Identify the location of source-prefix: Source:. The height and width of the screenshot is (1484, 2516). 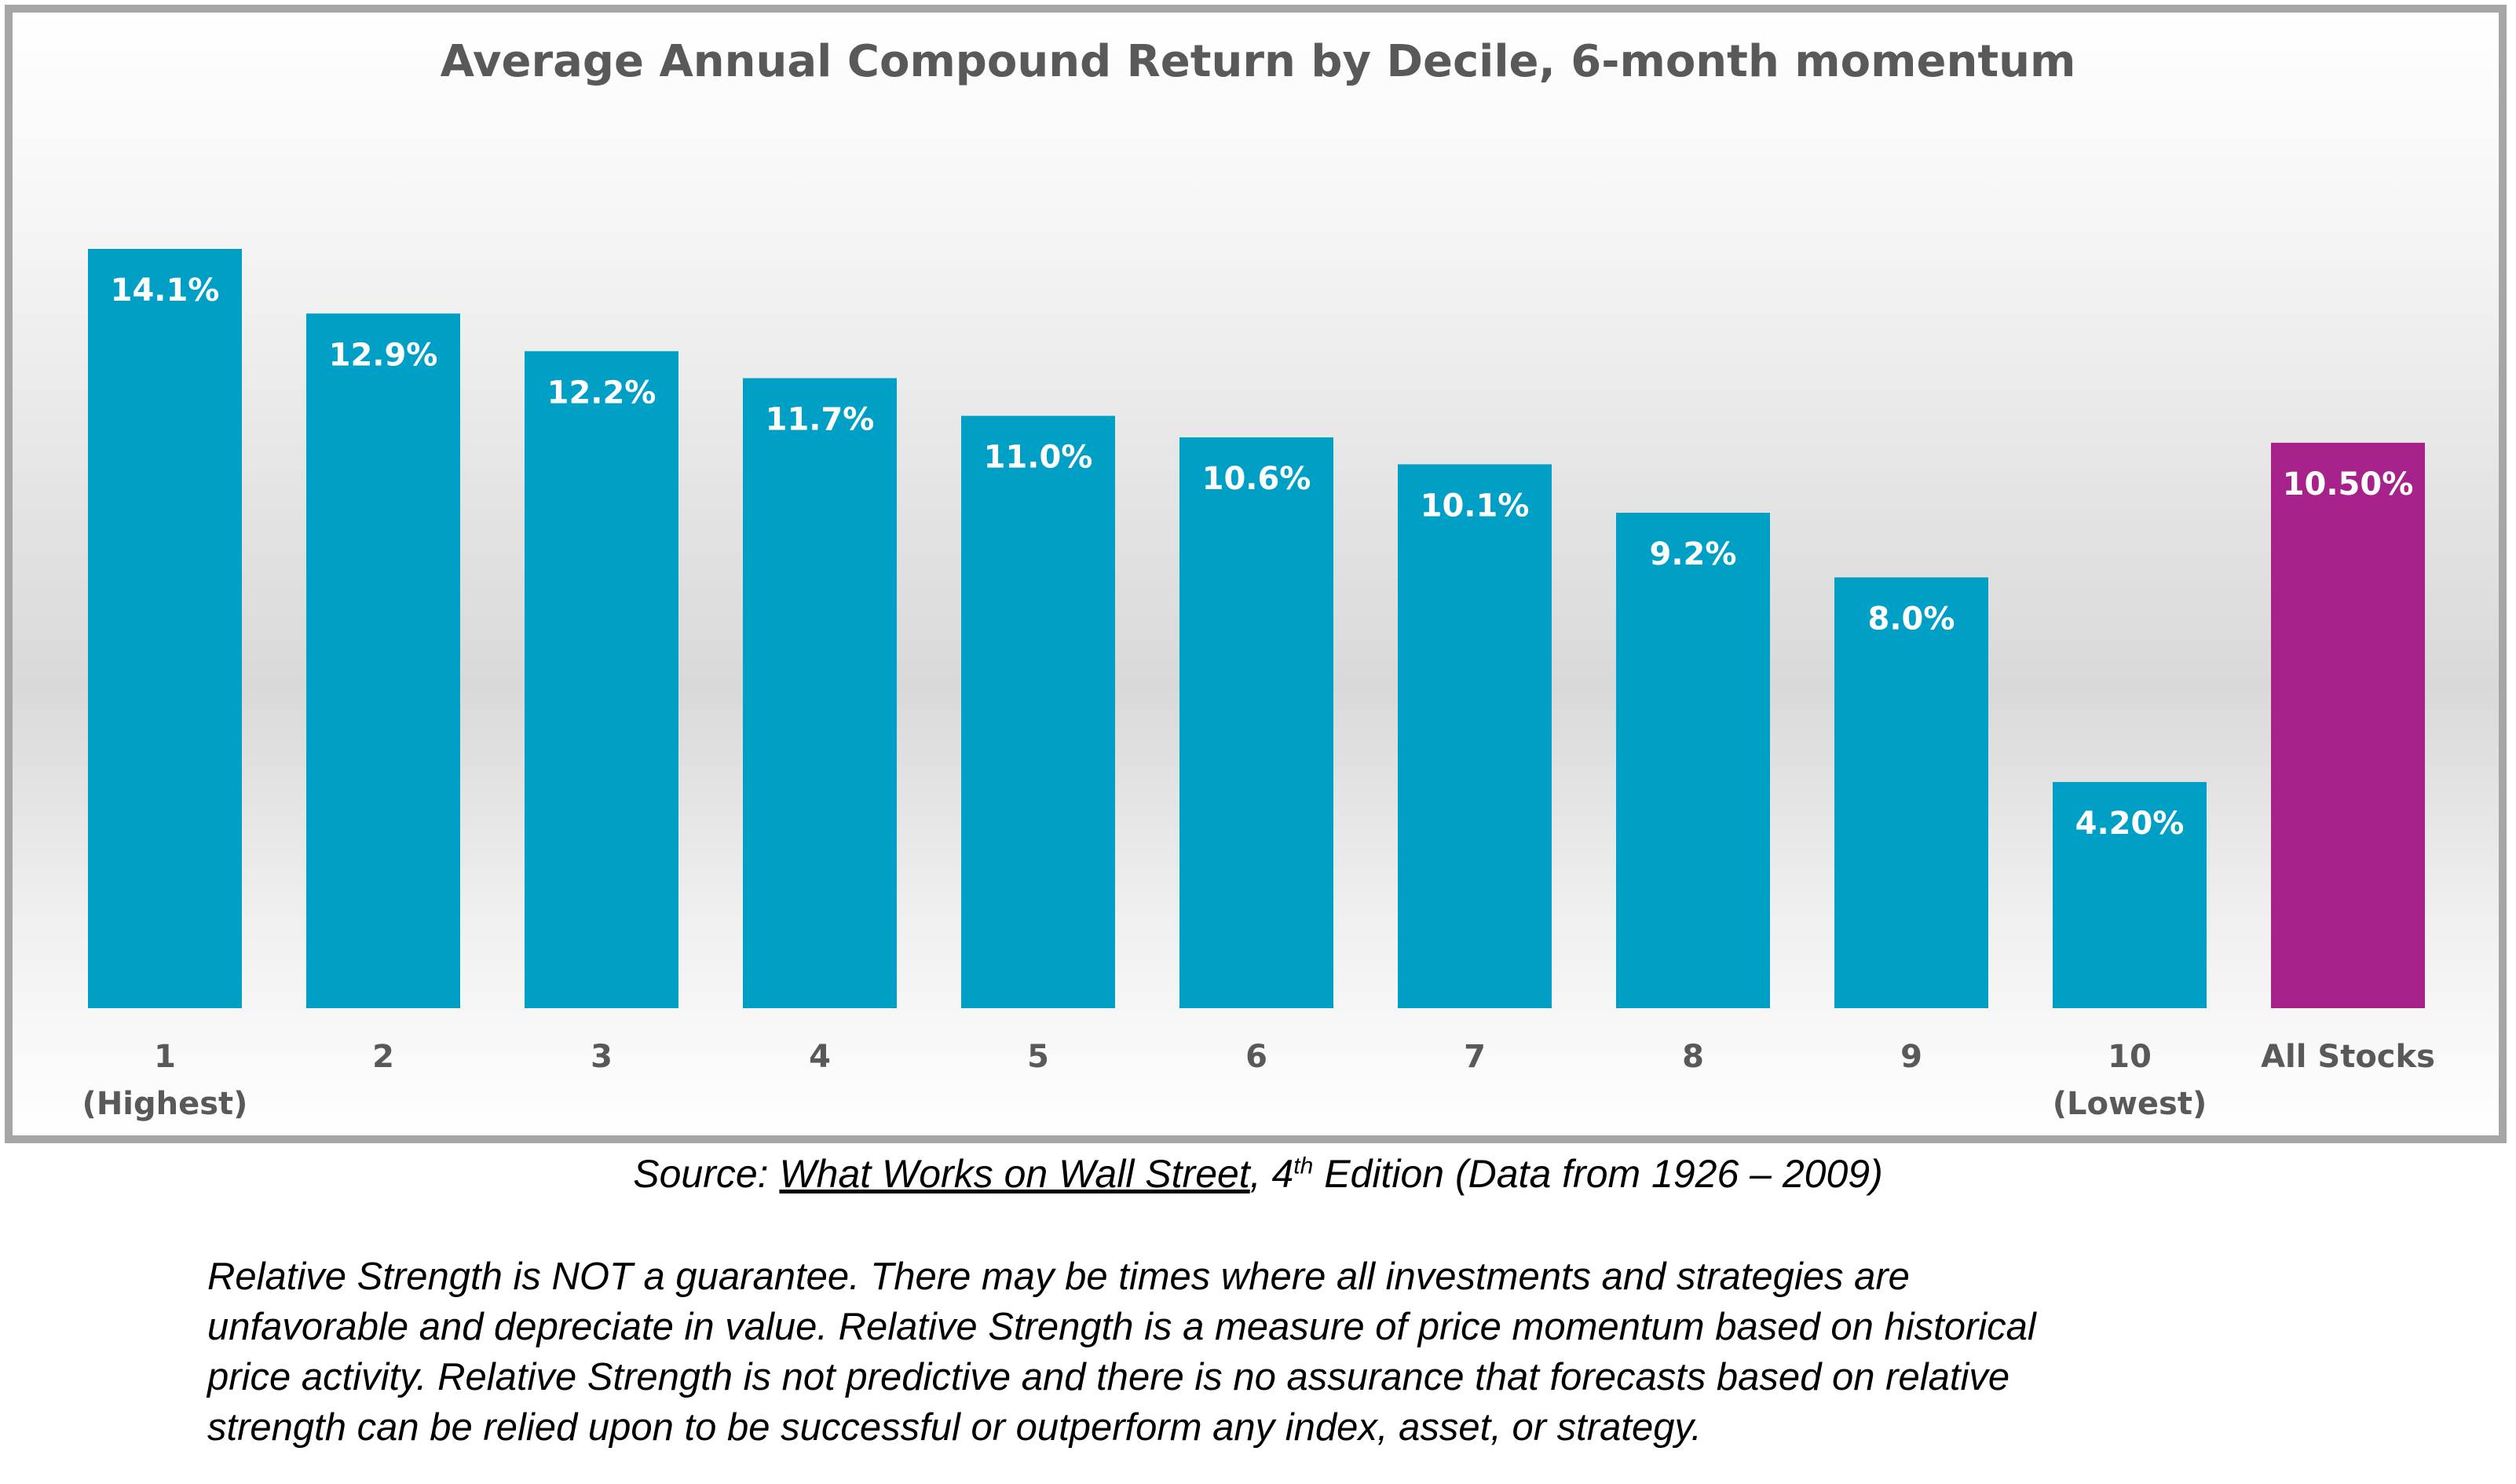
(706, 1174).